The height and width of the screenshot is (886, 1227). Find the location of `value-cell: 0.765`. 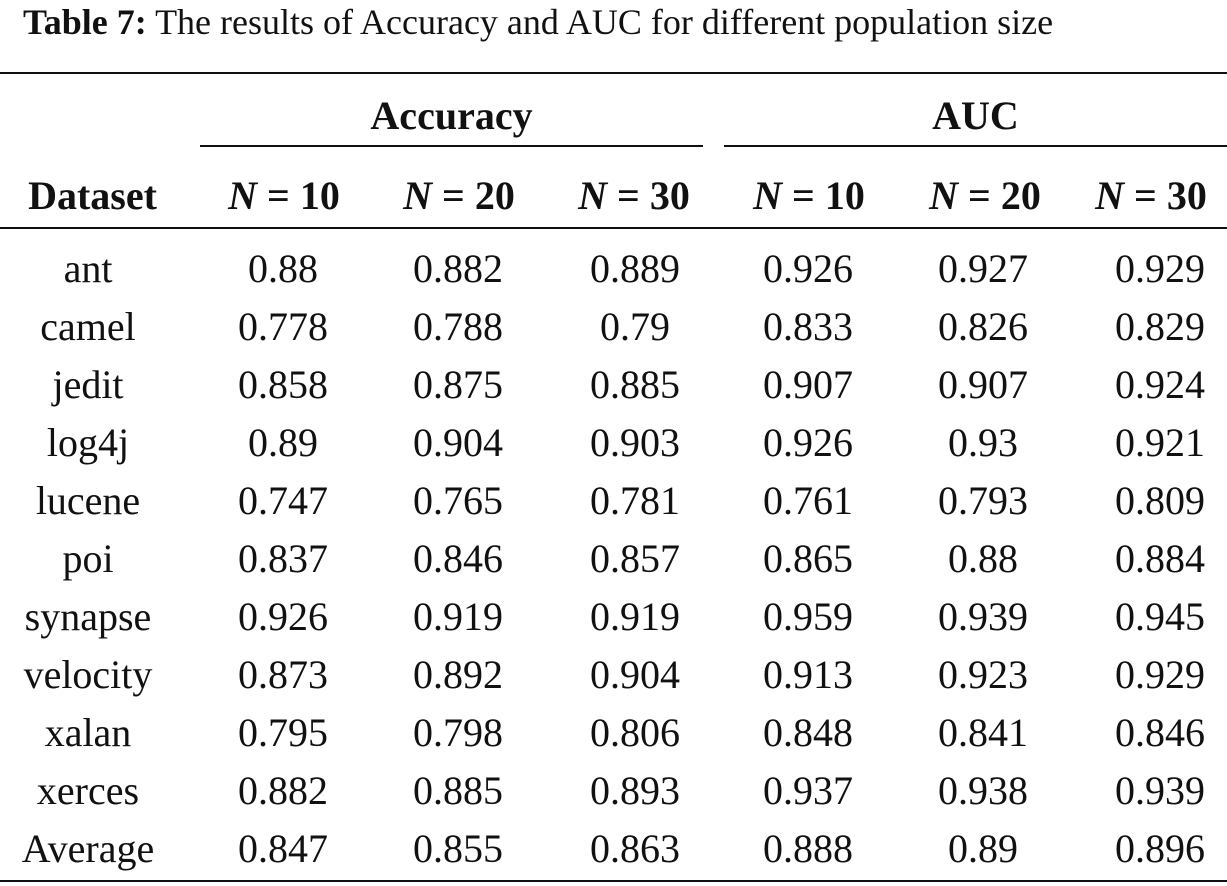

value-cell: 0.765 is located at coordinates (458, 500).